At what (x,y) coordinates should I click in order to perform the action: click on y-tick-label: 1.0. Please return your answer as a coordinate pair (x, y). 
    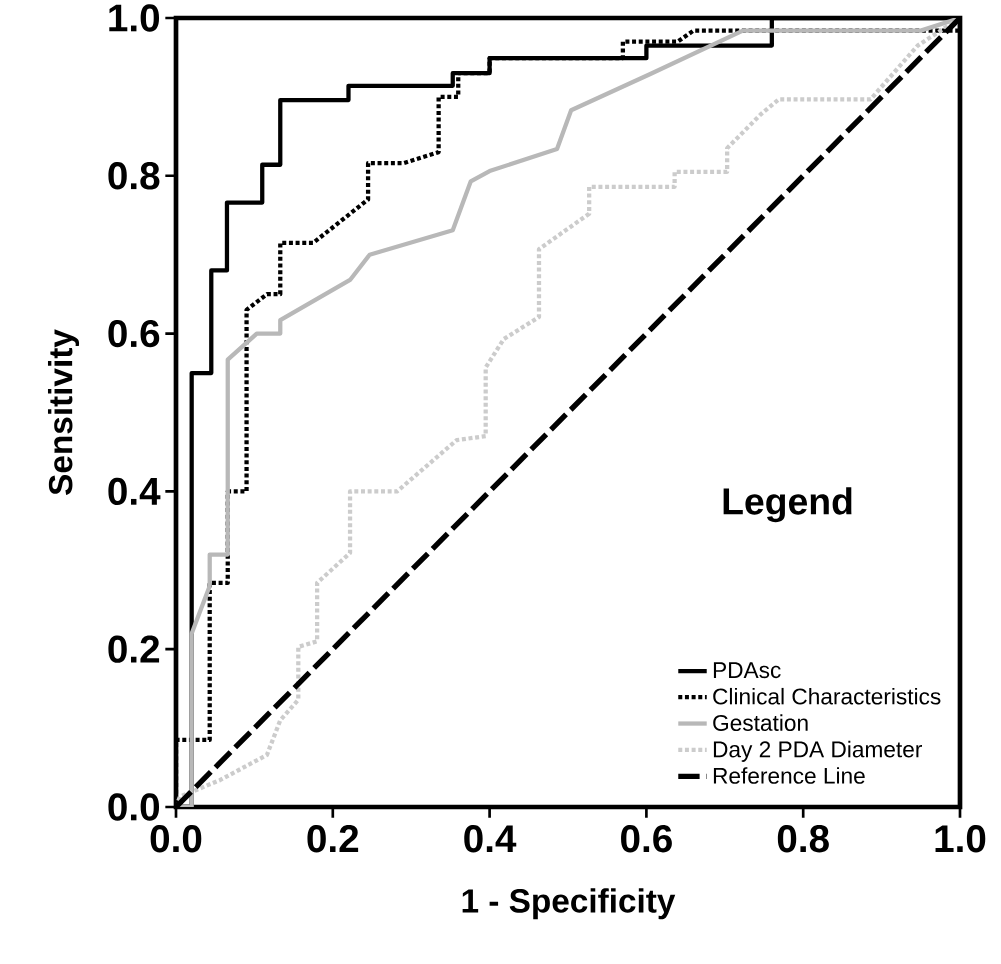
    Looking at the image, I should click on (134, 18).